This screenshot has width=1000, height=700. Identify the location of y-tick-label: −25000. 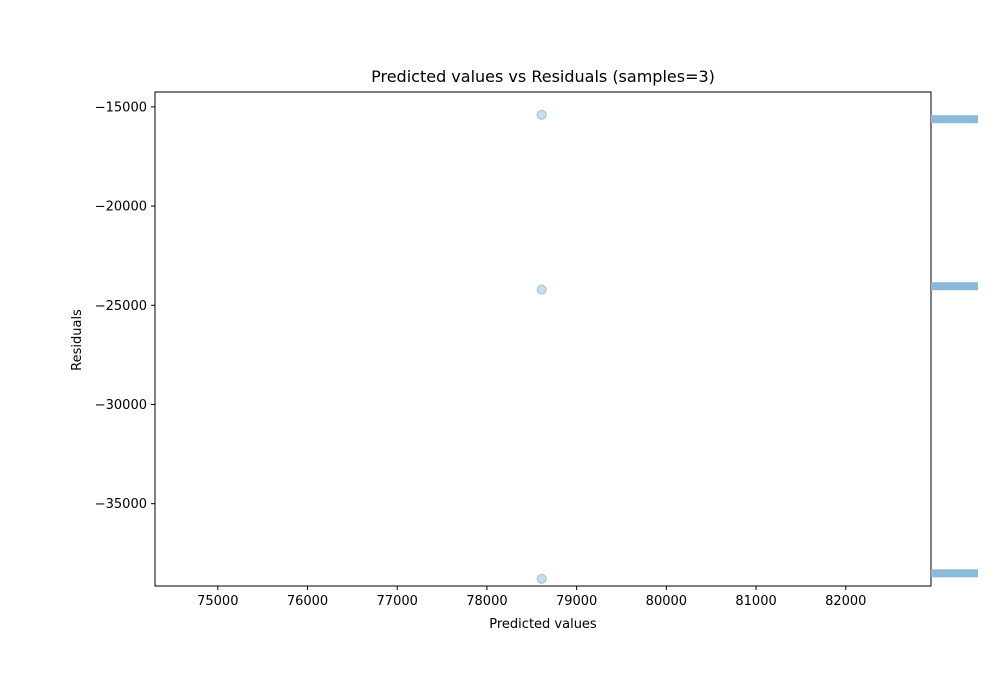
(121, 306).